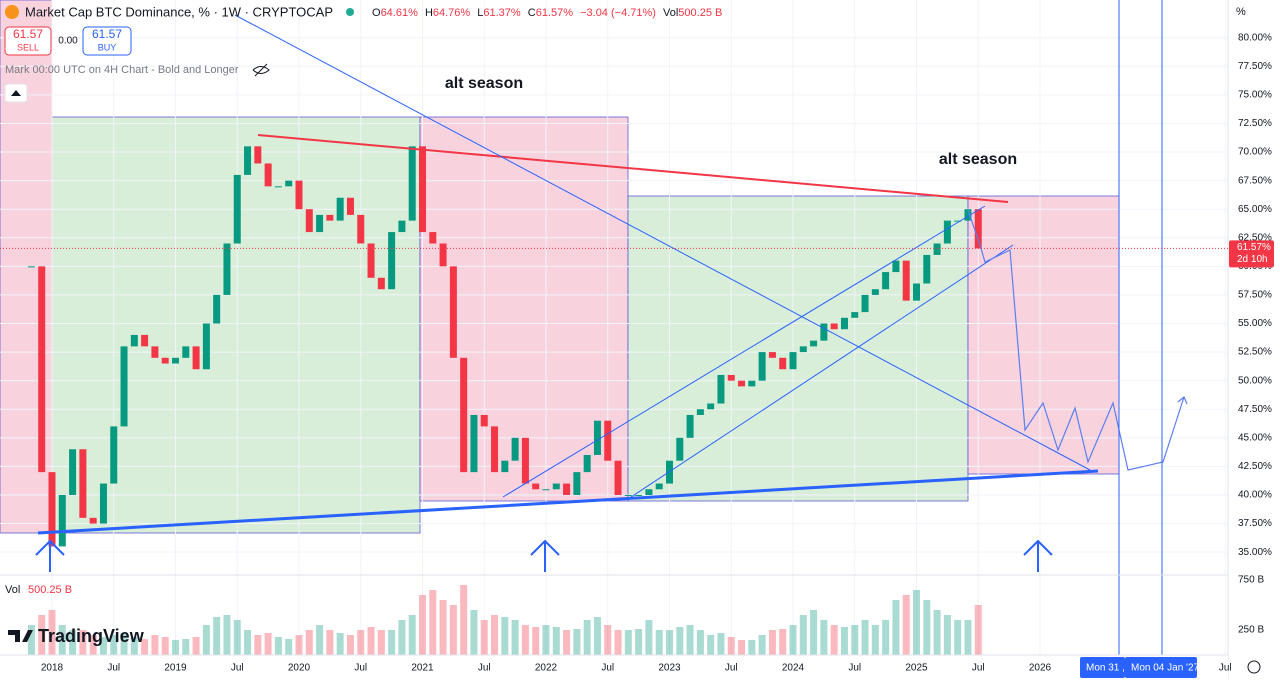  What do you see at coordinates (1043, 335) in the screenshot?
I see `zone` at bounding box center [1043, 335].